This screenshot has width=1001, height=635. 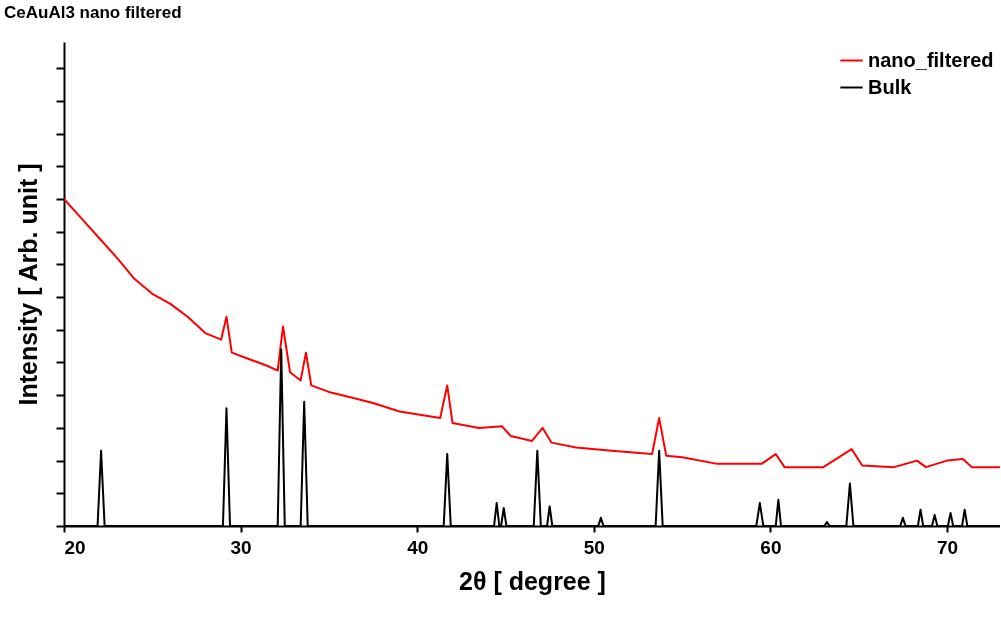 I want to click on x-tick-label: 70, so click(x=947, y=547).